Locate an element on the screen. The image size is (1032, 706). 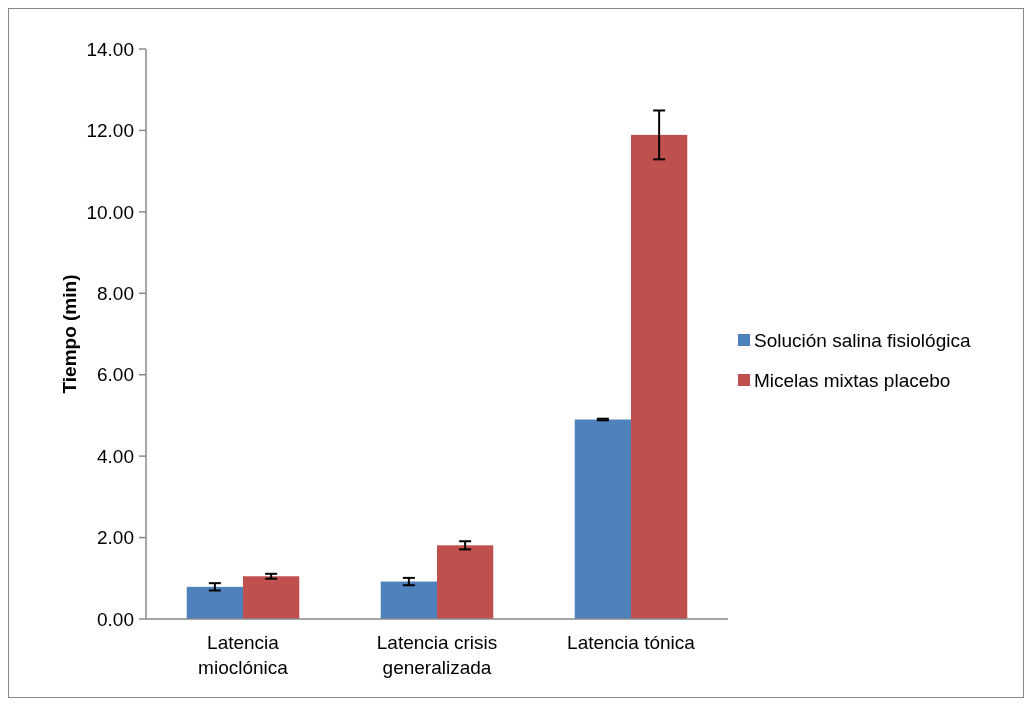
x-tick-label: Latencia mioclónica is located at coordinates (243, 655).